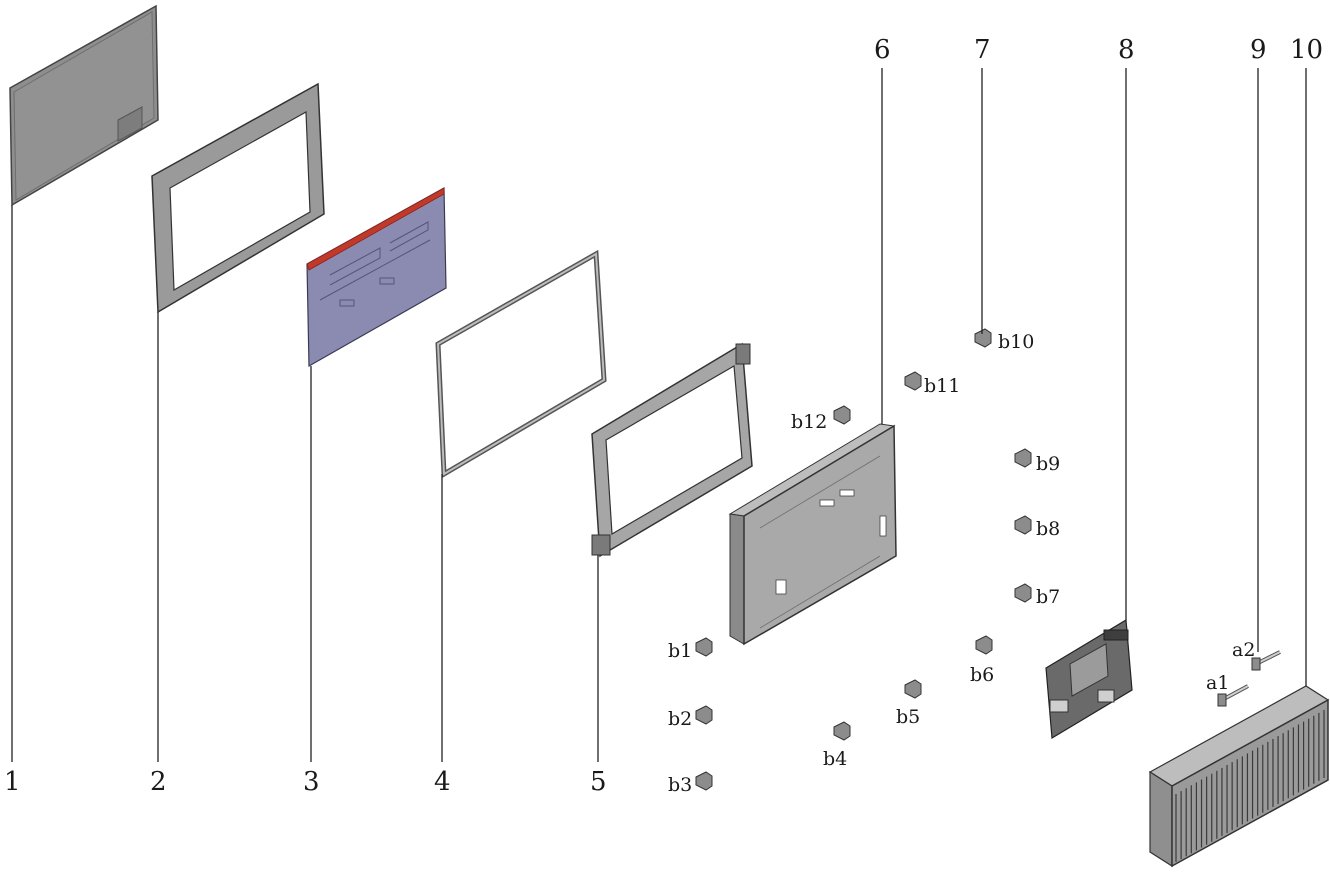 The image size is (1330, 883). I want to click on mainboard, so click(1089, 679).